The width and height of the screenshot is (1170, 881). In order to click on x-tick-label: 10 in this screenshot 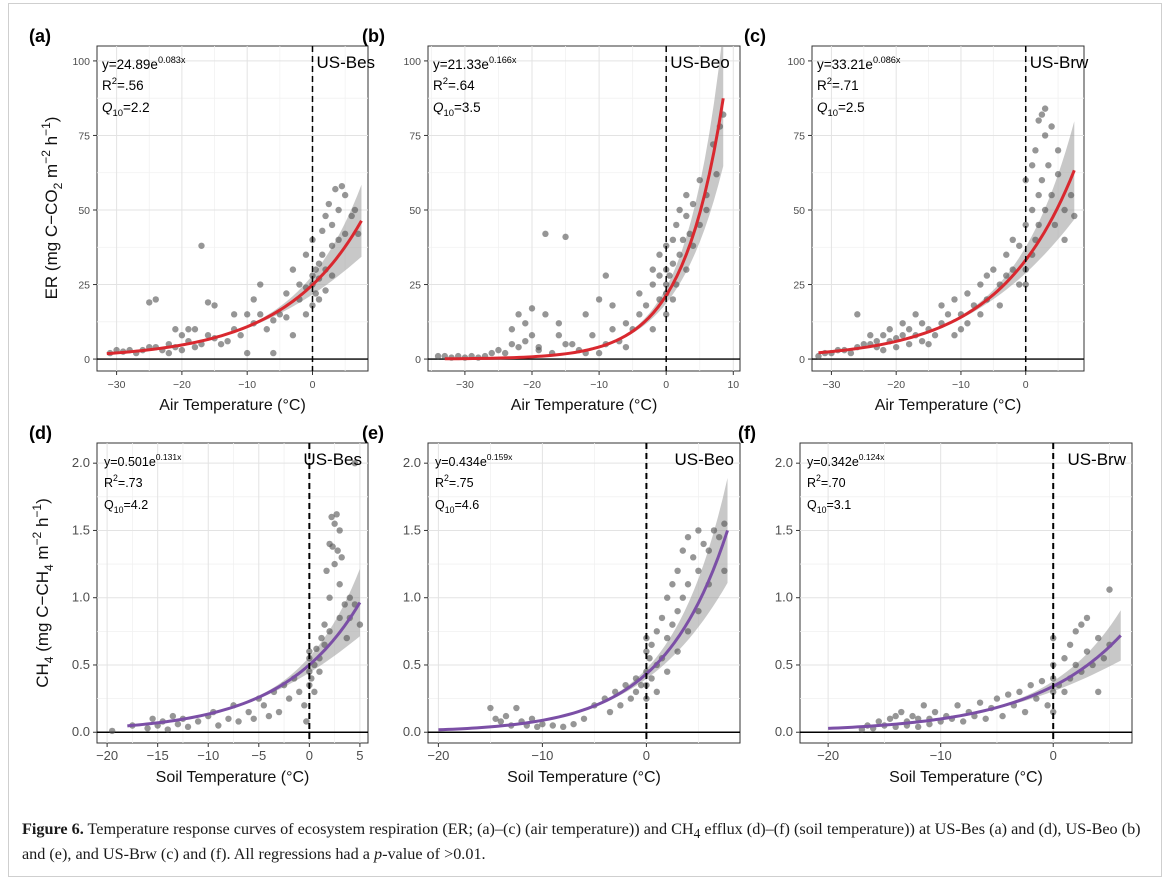, I will do `click(733, 385)`.